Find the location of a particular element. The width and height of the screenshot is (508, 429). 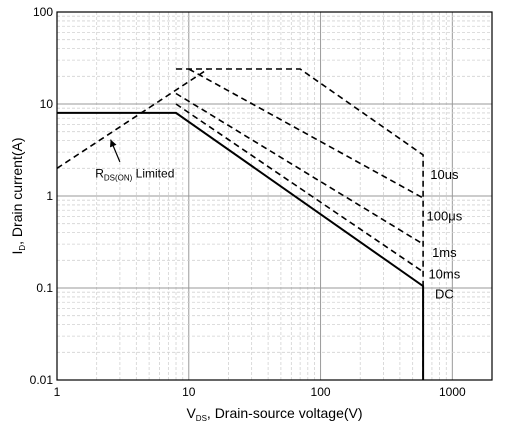

x-axis-label: VDS, Drain-source voltage(V) is located at coordinates (274, 414).